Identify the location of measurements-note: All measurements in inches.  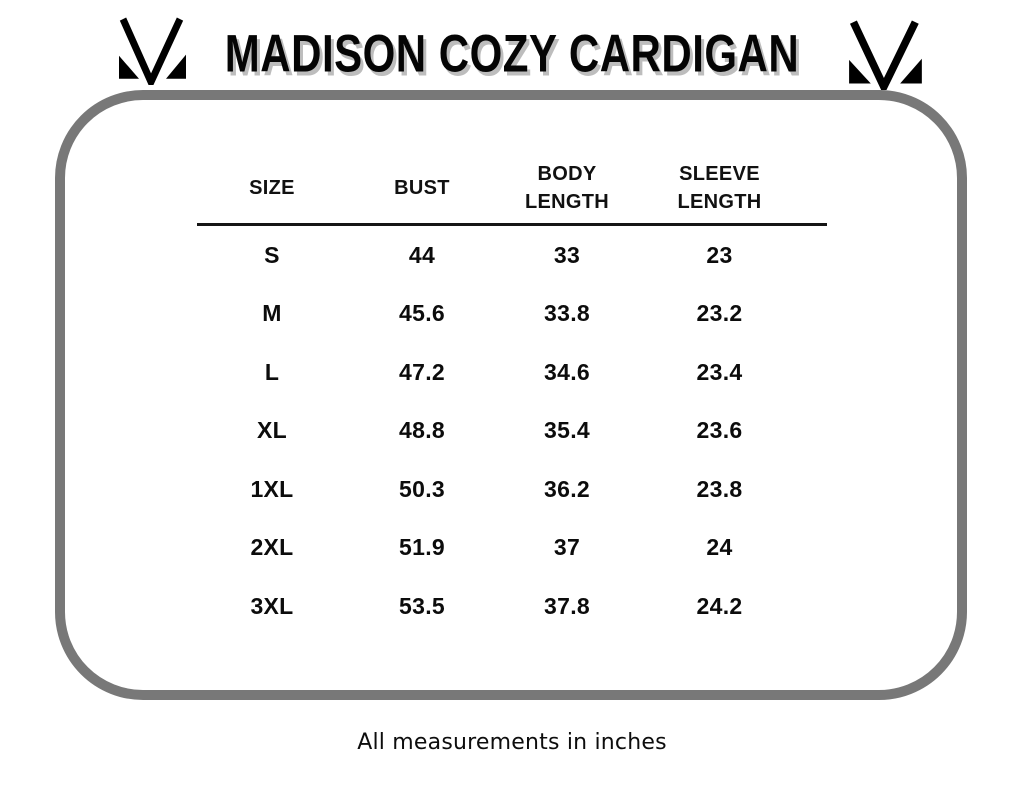
(512, 742).